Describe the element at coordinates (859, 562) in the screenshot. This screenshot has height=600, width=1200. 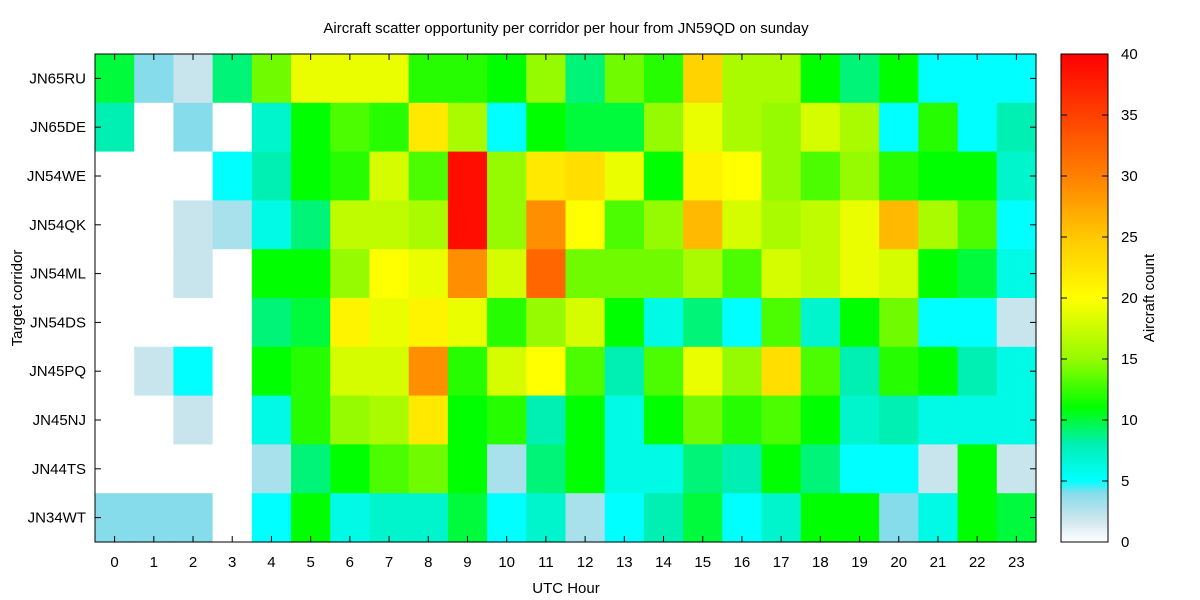
I see `x-tick-label: 19` at that location.